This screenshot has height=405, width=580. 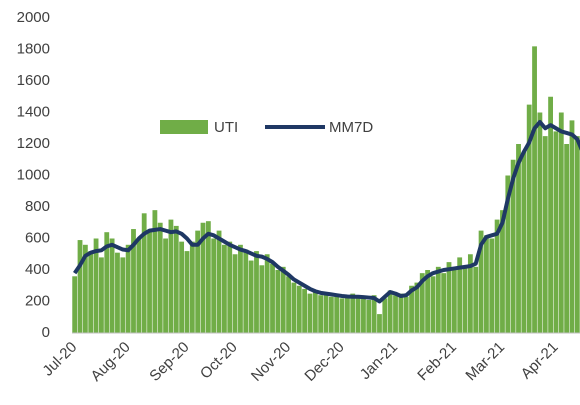 I want to click on legend-swatch, so click(x=184, y=127).